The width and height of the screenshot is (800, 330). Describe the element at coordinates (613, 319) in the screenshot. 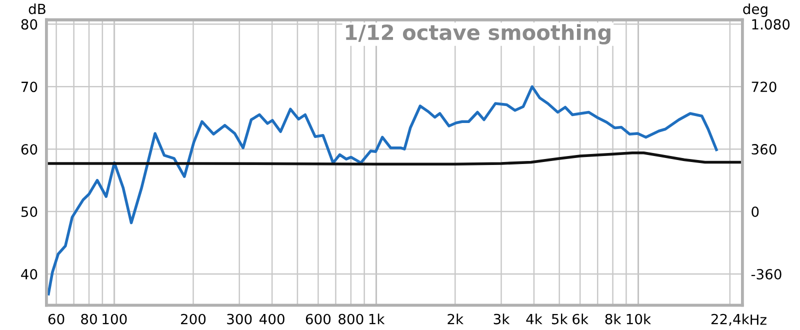

I see `x-tick-label: 8k` at that location.